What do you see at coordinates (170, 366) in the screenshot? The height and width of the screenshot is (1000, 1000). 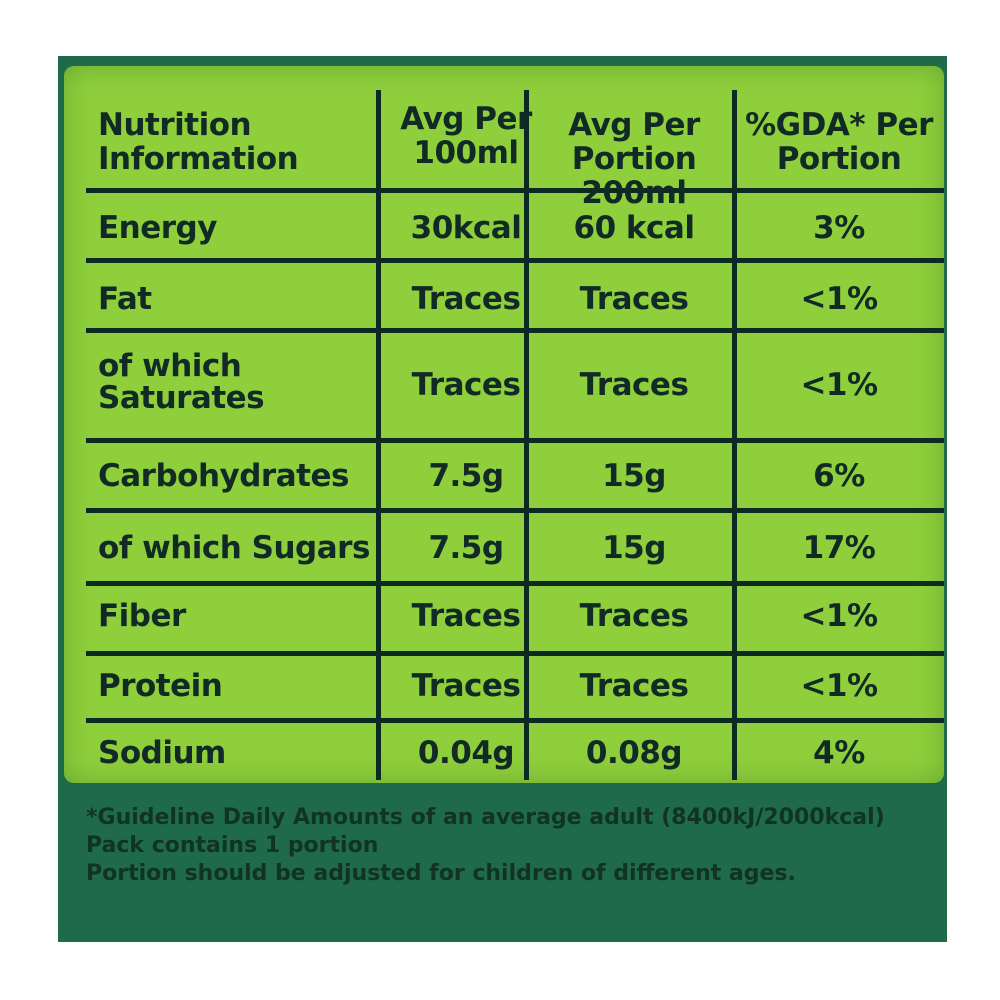 I see `row-label-line: of which` at bounding box center [170, 366].